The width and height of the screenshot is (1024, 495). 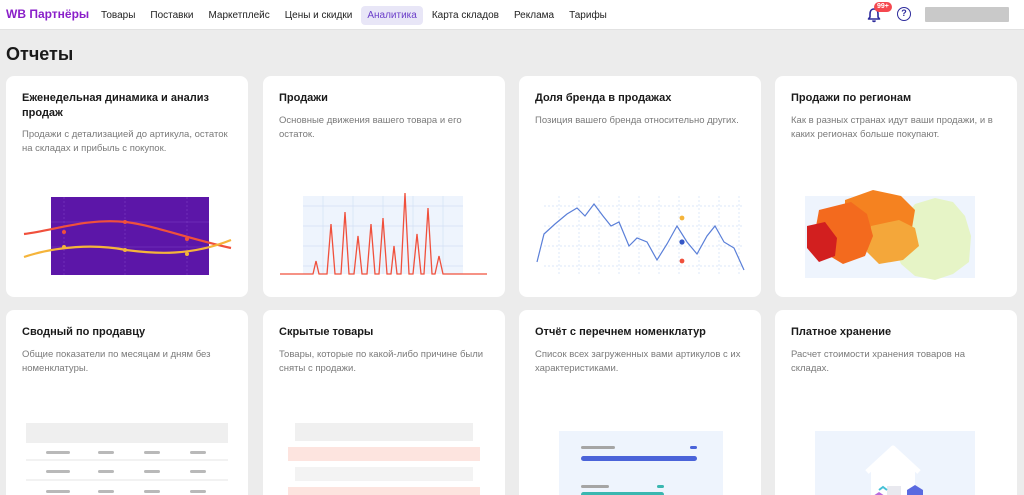 What do you see at coordinates (326, 332) in the screenshot?
I see `card-title: Скрытые товары` at bounding box center [326, 332].